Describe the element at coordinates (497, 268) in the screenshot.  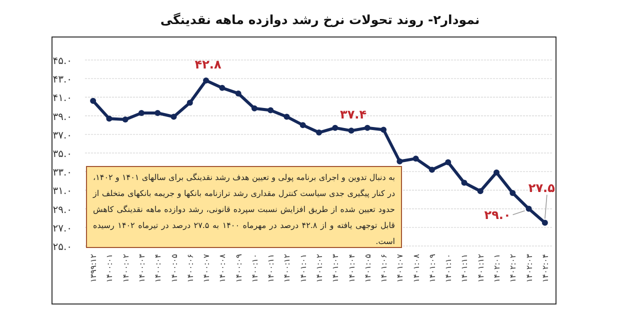
I see `x-tick-label: ۱۴۰۲:۰۱` at that location.